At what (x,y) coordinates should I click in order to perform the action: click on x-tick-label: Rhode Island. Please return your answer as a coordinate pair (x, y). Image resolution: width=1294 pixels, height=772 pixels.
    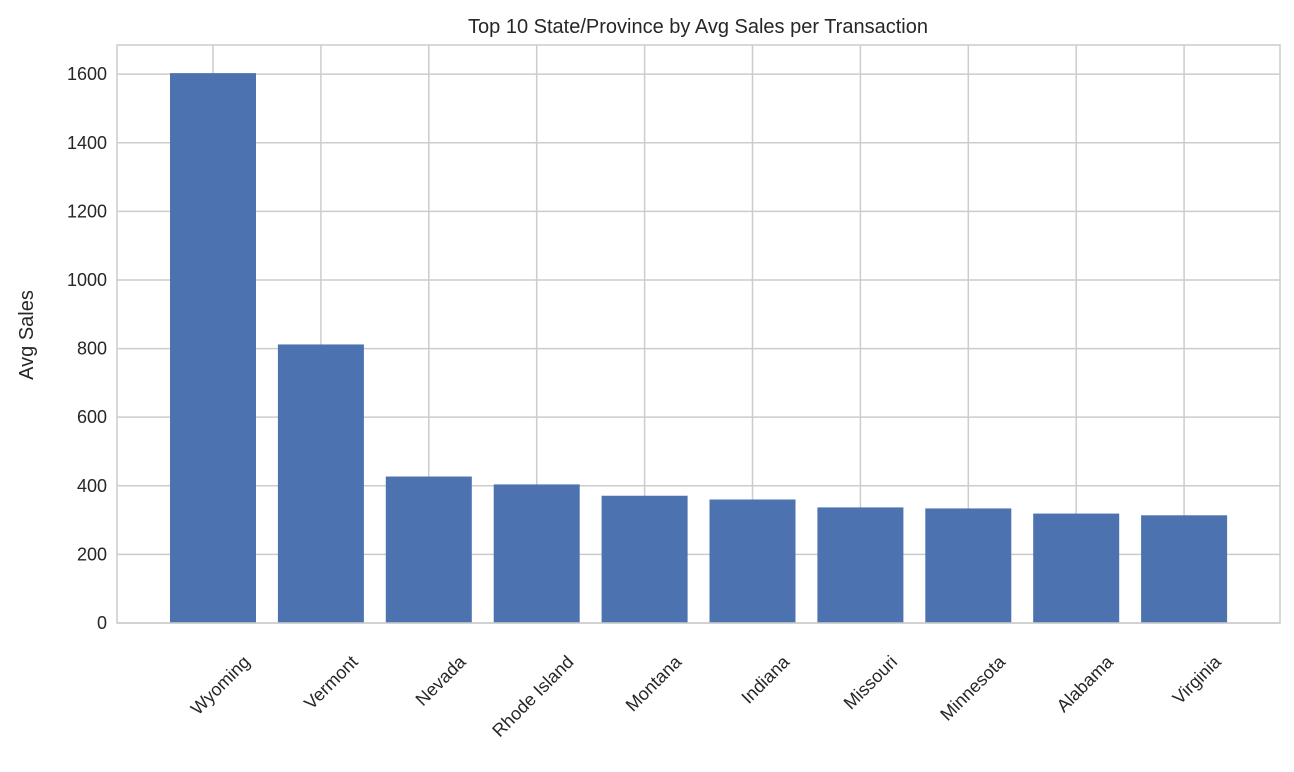
    Looking at the image, I should click on (532, 696).